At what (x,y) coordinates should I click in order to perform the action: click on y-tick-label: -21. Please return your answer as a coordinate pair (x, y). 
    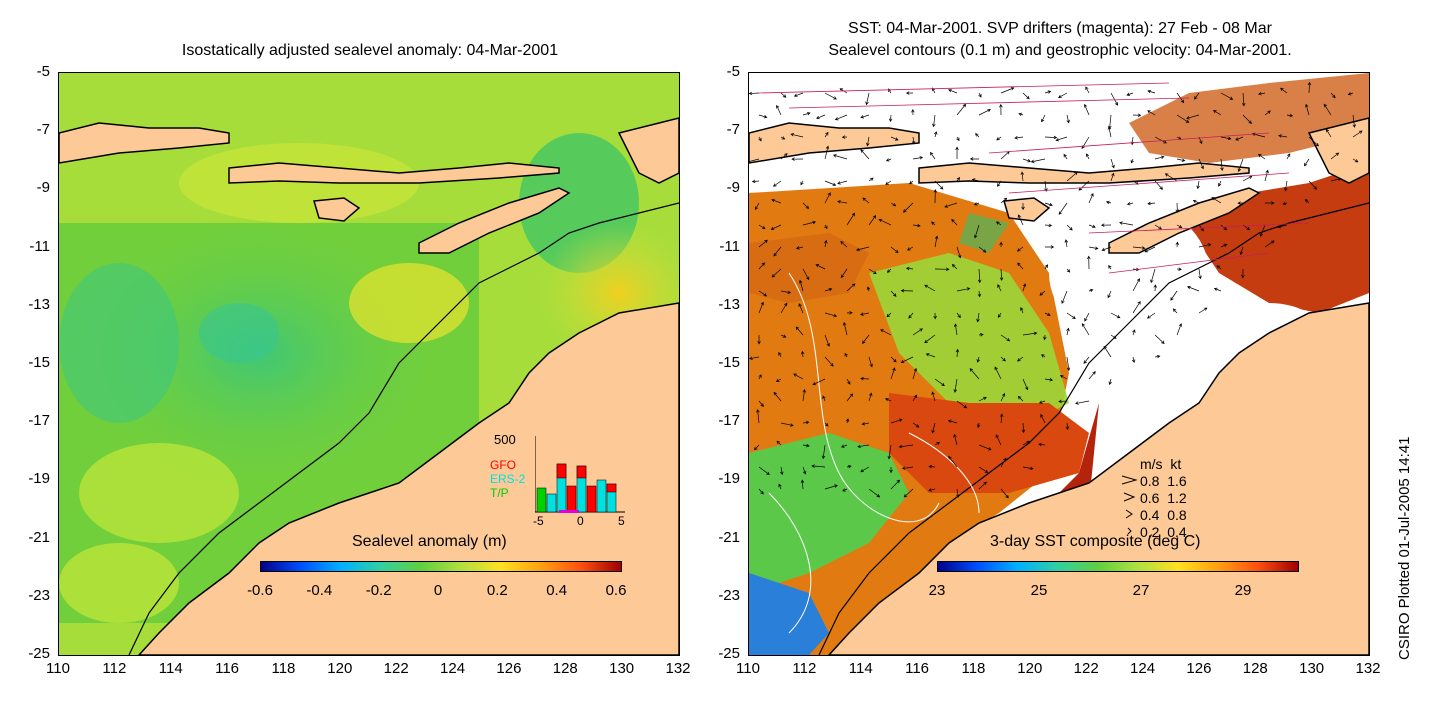
    Looking at the image, I should click on (729, 537).